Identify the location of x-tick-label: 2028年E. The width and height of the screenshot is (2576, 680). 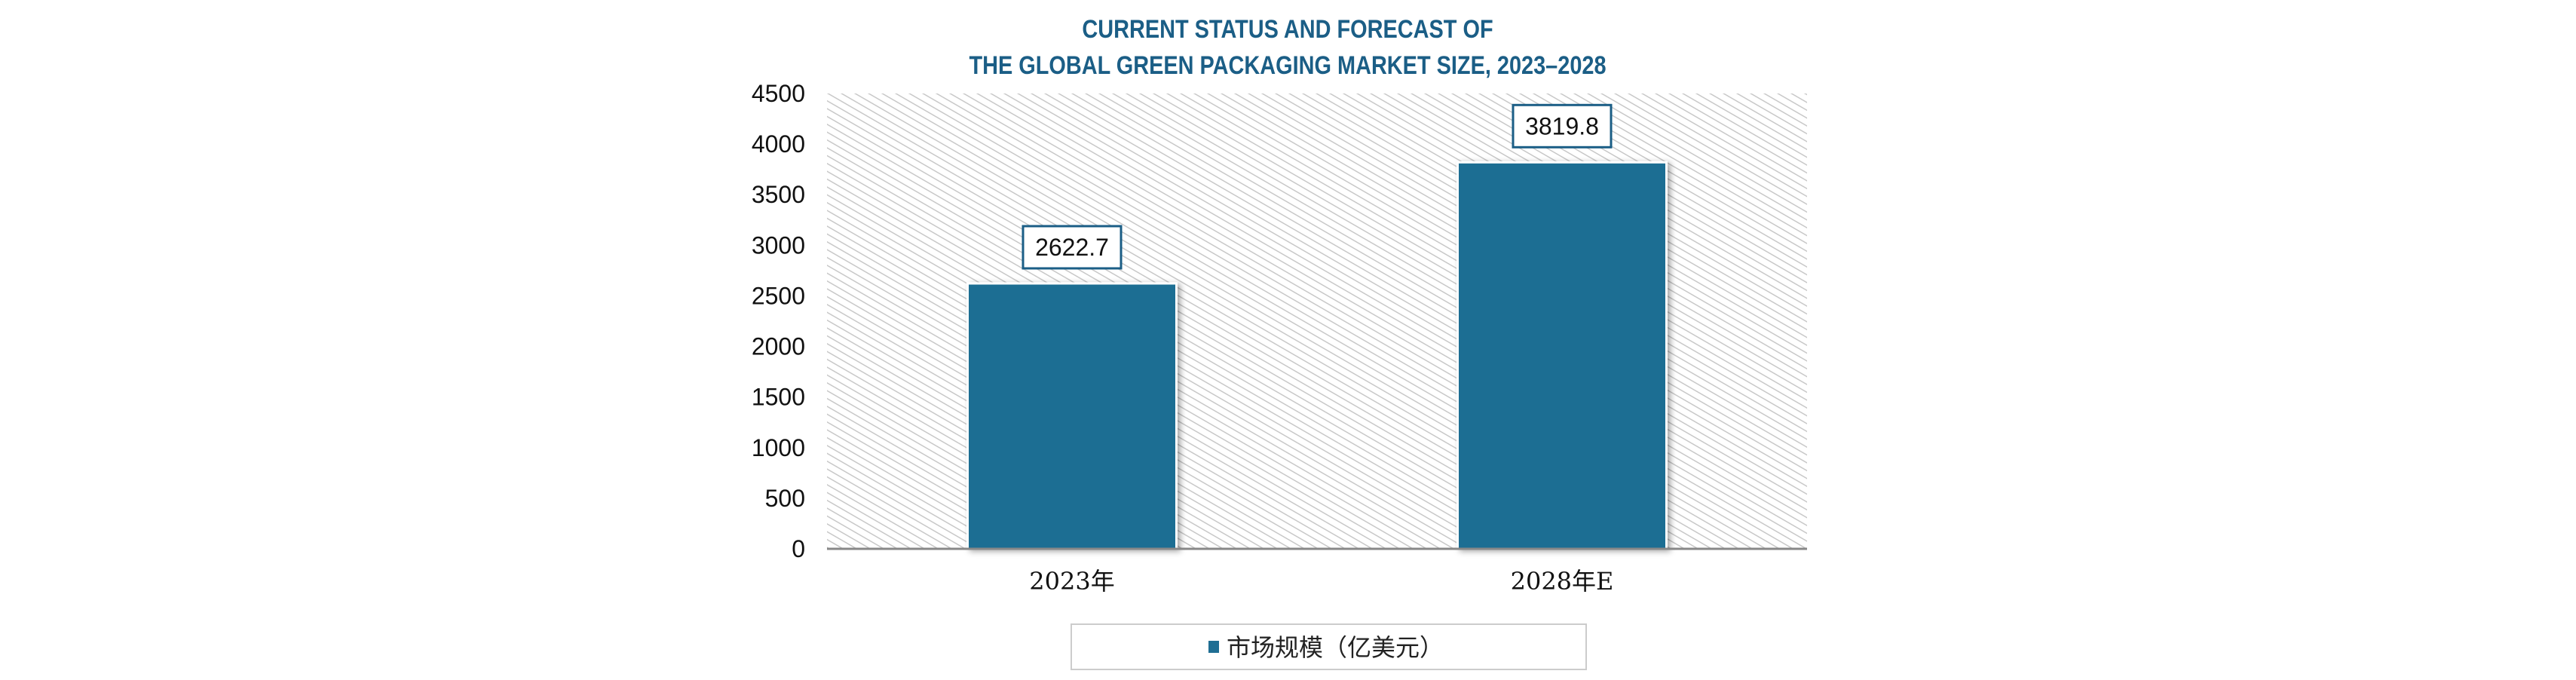
(1562, 581).